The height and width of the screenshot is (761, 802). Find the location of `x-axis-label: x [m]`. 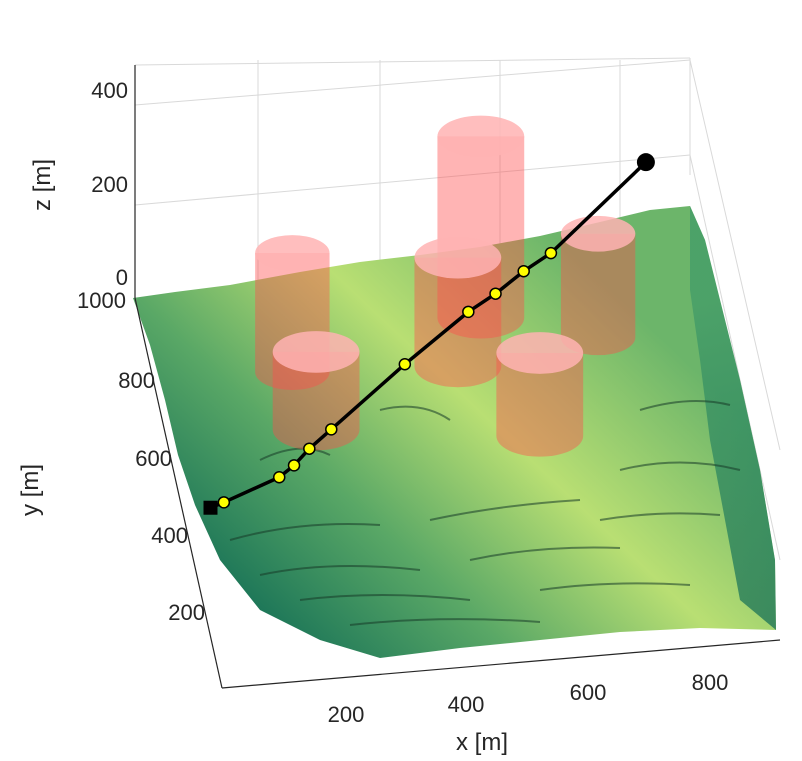

x-axis-label: x [m] is located at coordinates (482, 742).